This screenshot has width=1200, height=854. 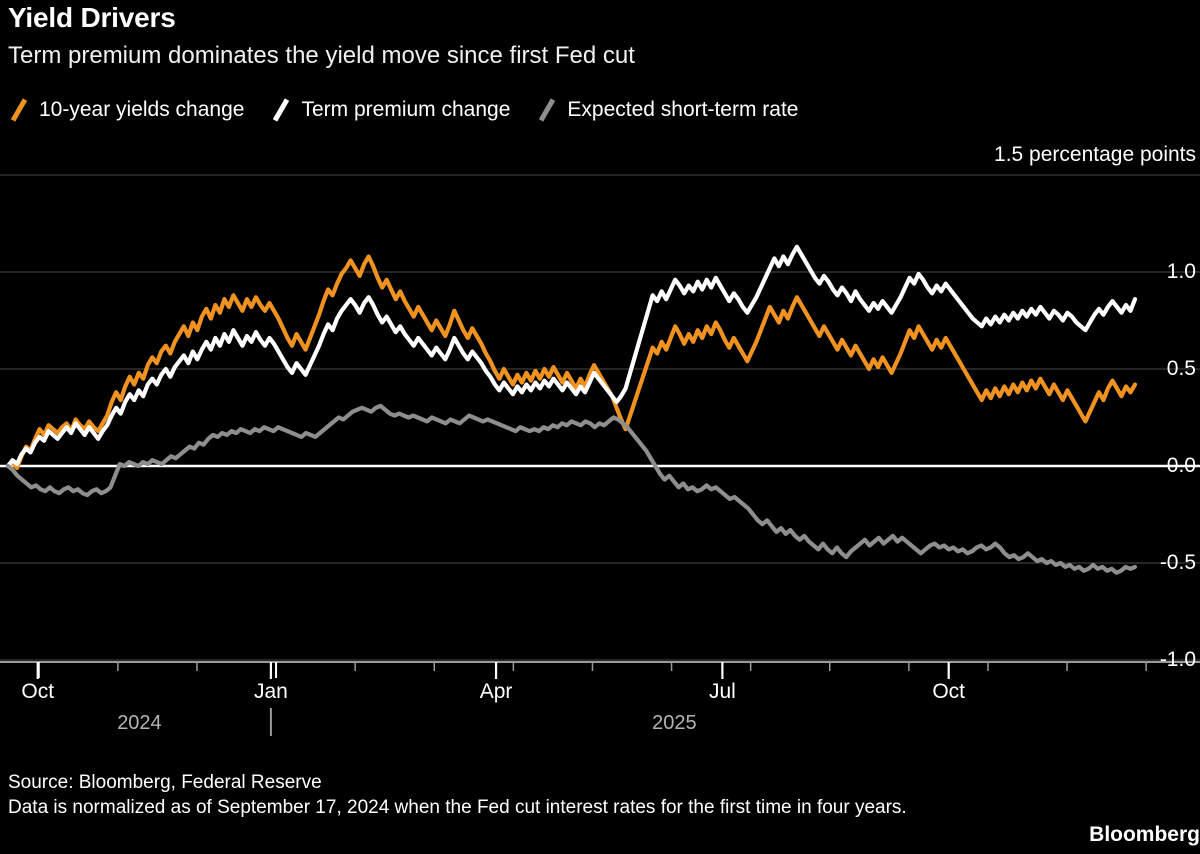 What do you see at coordinates (1181, 465) in the screenshot?
I see `y-tick-label: 0.0` at bounding box center [1181, 465].